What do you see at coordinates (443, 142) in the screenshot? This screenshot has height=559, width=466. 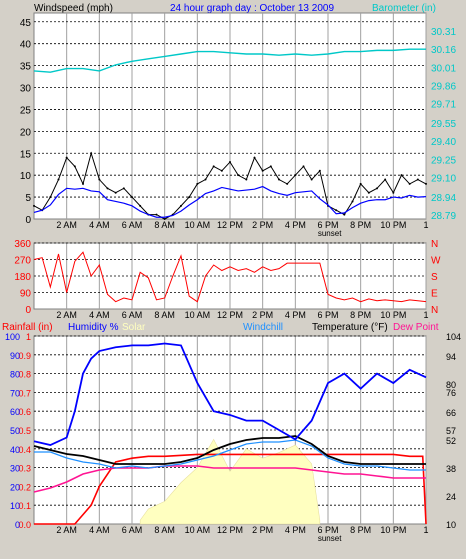 I see `y-right-tick-label: 29.40` at bounding box center [443, 142].